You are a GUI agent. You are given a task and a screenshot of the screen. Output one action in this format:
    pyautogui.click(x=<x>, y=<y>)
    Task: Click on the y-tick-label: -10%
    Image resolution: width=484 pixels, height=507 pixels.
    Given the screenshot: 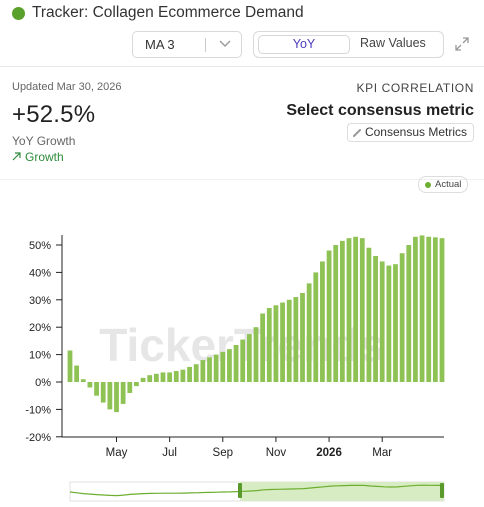 What is the action you would take?
    pyautogui.click(x=38, y=410)
    